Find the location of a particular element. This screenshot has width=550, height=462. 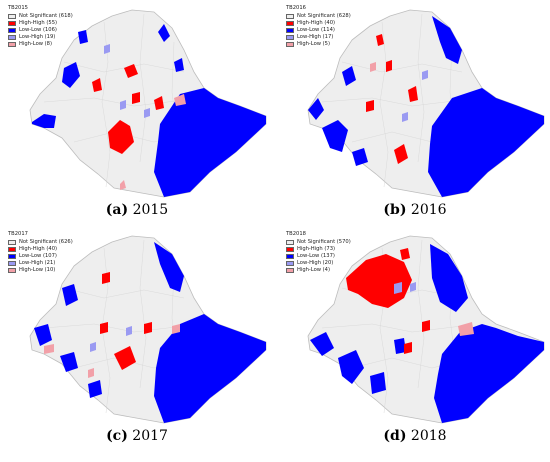

legend-label: Low-Low (114) is located at coordinates (316, 30).